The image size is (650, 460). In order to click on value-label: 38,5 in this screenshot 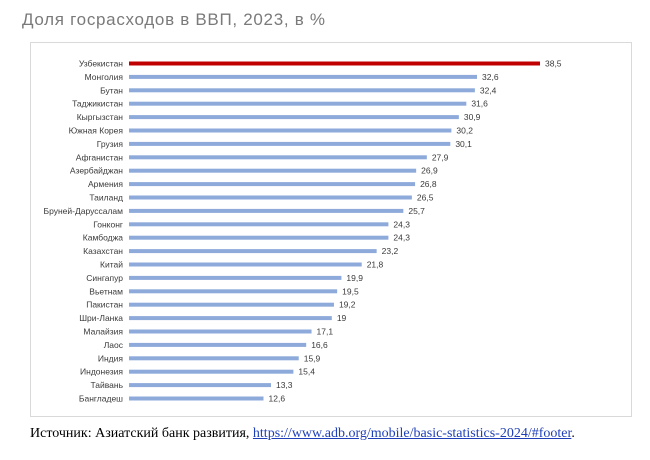, I will do `click(553, 64)`.